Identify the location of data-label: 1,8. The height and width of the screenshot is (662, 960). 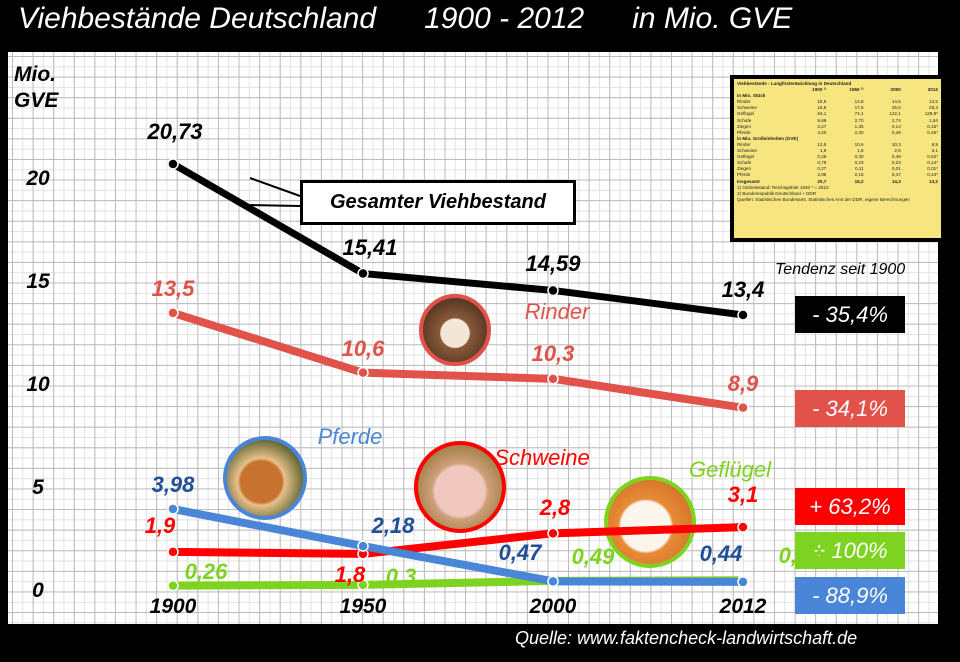
(350, 574).